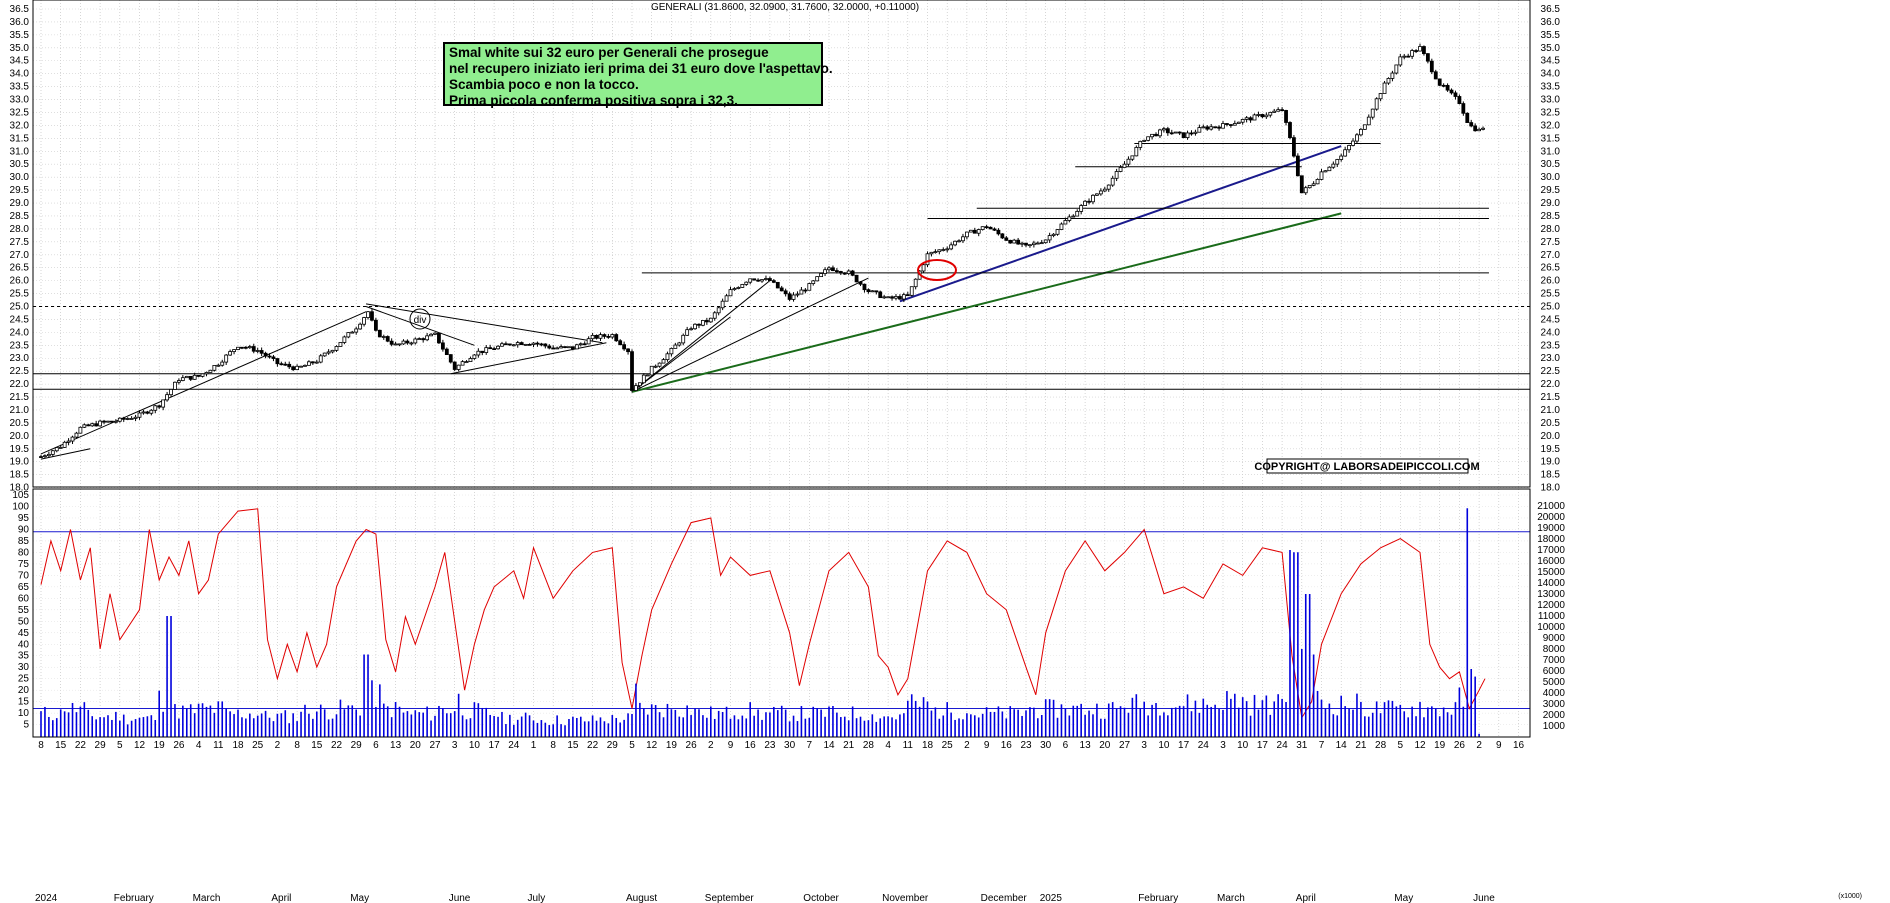  What do you see at coordinates (1551, 605) in the screenshot?
I see `volume-tick-right: 12000` at bounding box center [1551, 605].